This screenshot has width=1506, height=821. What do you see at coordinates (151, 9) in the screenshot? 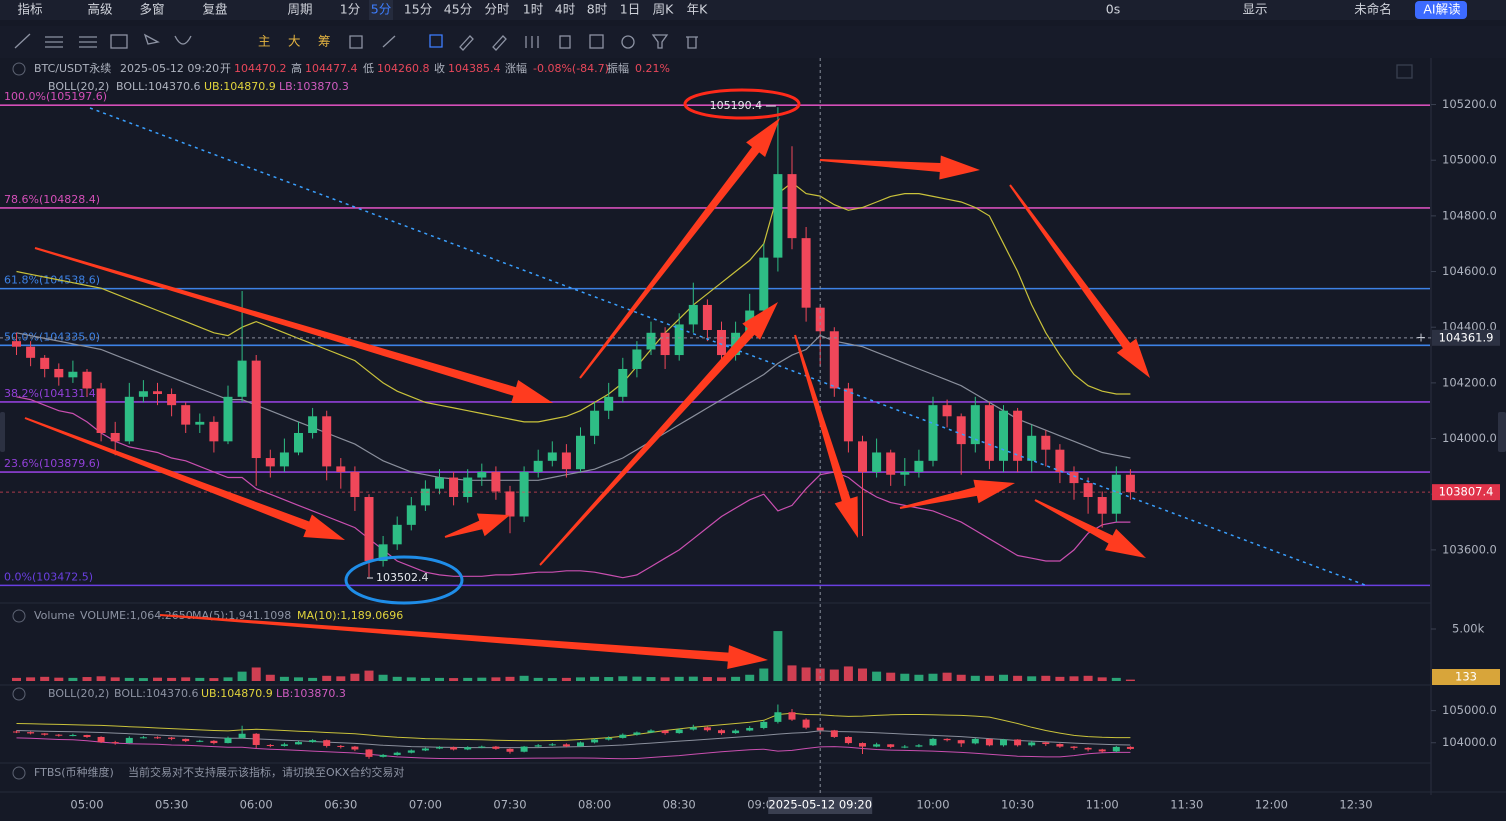
I see `toolbar-item: 多窗` at bounding box center [151, 9].